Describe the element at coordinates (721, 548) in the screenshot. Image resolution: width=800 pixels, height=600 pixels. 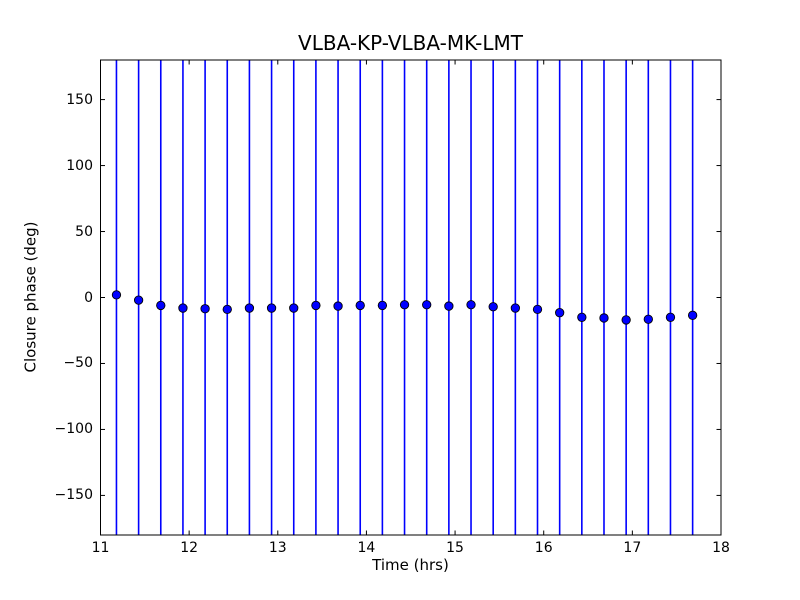
I see `x-tick-label: 18` at that location.